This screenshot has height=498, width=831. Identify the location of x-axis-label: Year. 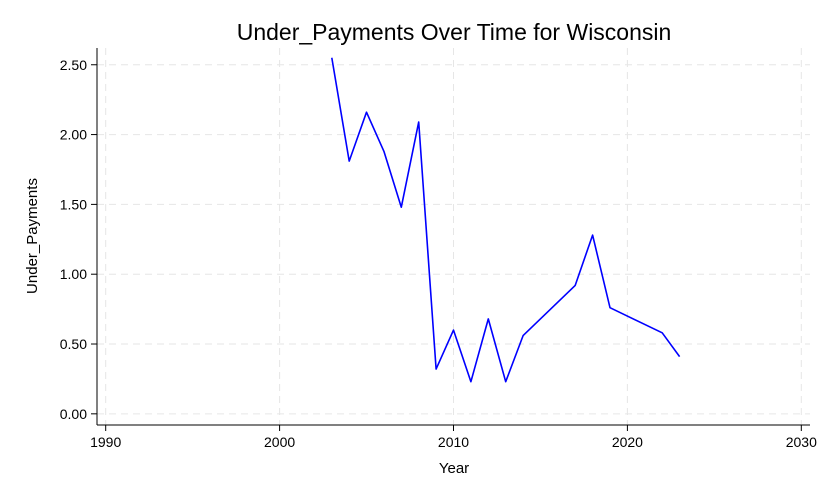
(454, 468).